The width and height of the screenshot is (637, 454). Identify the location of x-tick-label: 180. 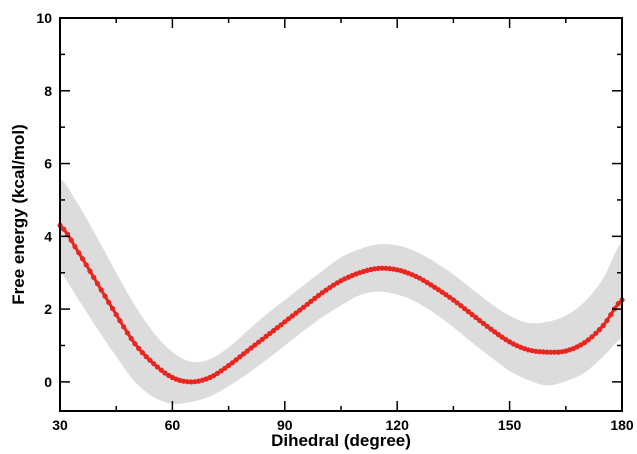
(622, 425).